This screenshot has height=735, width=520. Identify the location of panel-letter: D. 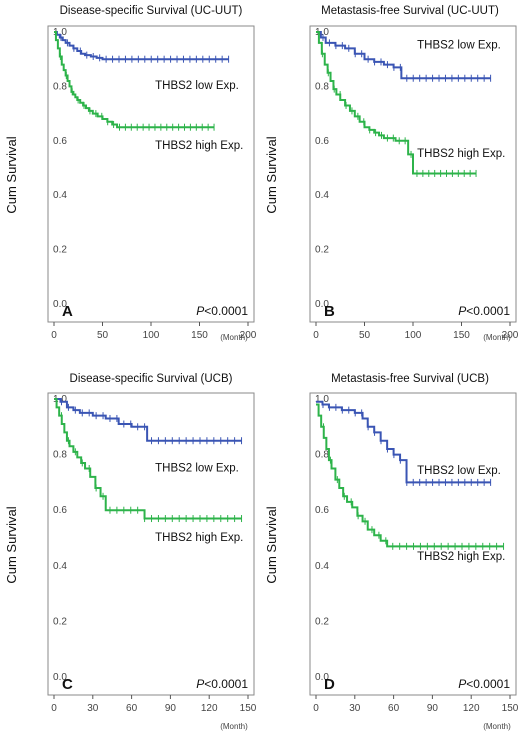
(329, 684).